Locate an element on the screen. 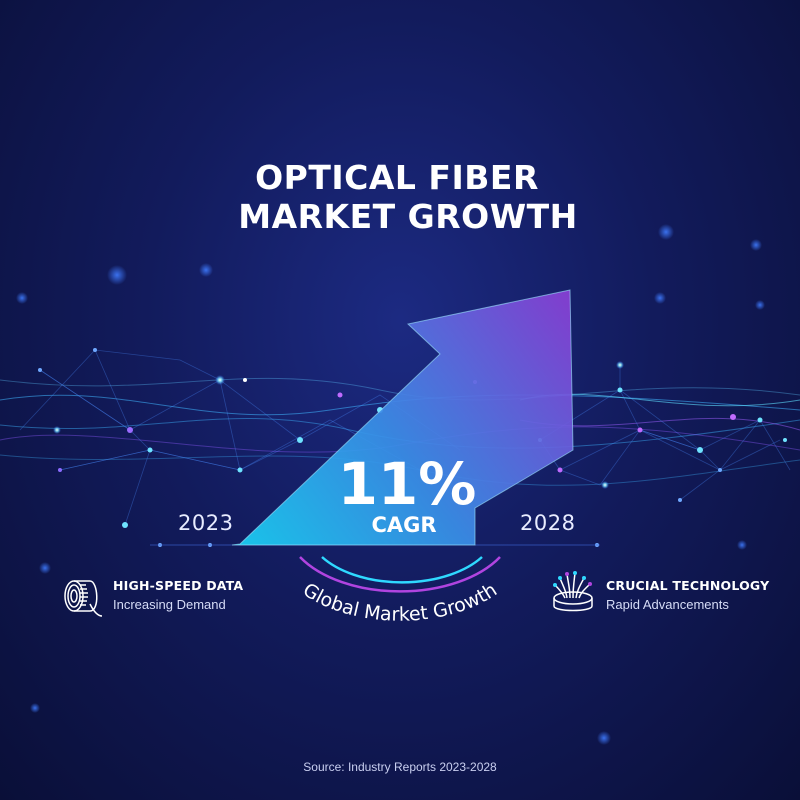  feature-subtitle: Rapid Advancements is located at coordinates (667, 604).